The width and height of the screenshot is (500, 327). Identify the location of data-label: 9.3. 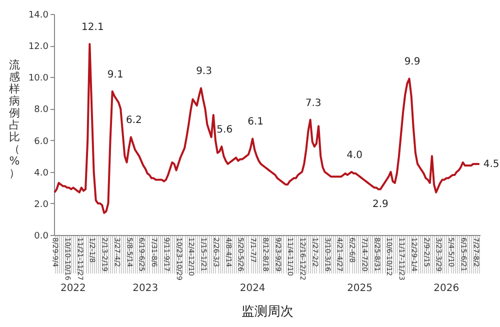
(204, 72).